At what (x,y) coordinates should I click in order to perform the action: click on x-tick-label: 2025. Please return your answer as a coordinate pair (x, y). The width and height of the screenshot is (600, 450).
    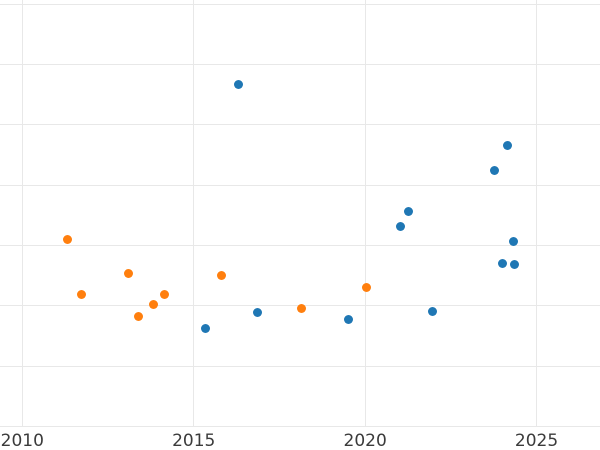
    Looking at the image, I should click on (536, 440).